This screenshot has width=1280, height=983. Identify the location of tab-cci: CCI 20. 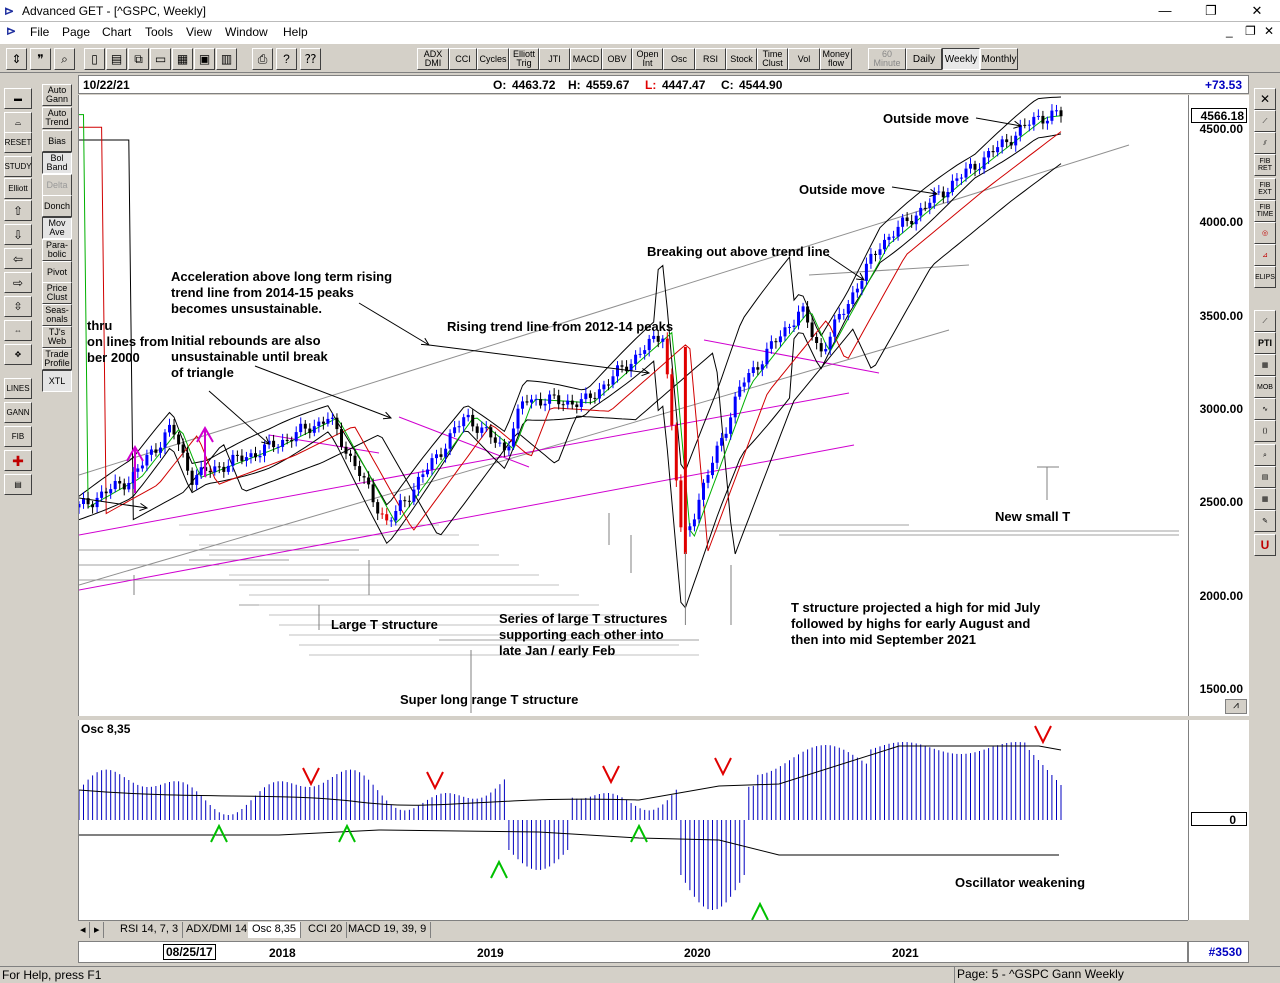
(326, 930).